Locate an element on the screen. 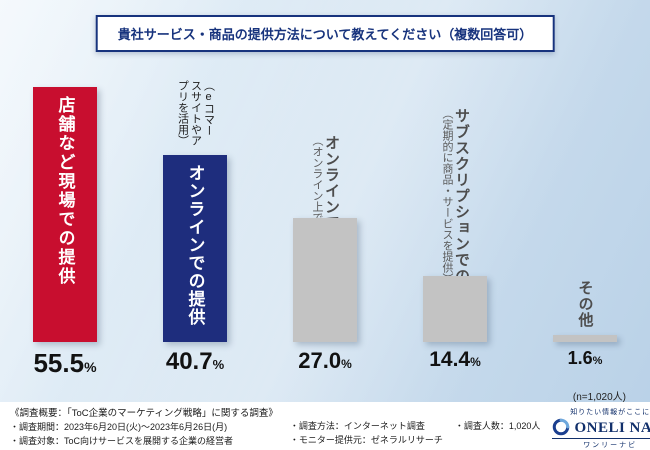 The width and height of the screenshot is (650, 450). bar-label-sub: （定期的に商品・サービスを提供） is located at coordinates (447, 196).